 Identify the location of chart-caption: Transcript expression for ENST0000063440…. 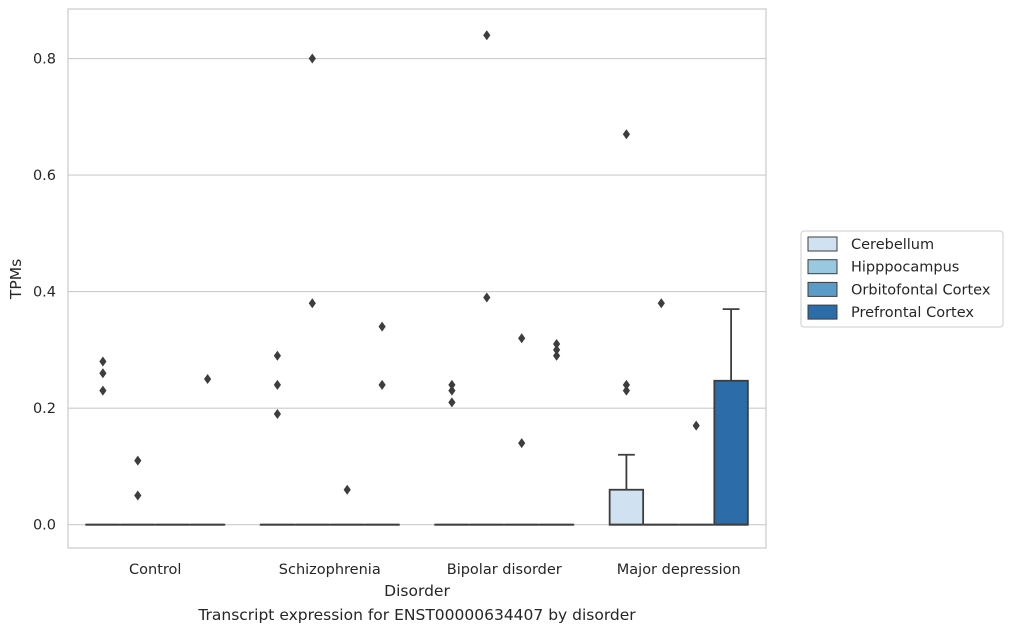
(417, 615).